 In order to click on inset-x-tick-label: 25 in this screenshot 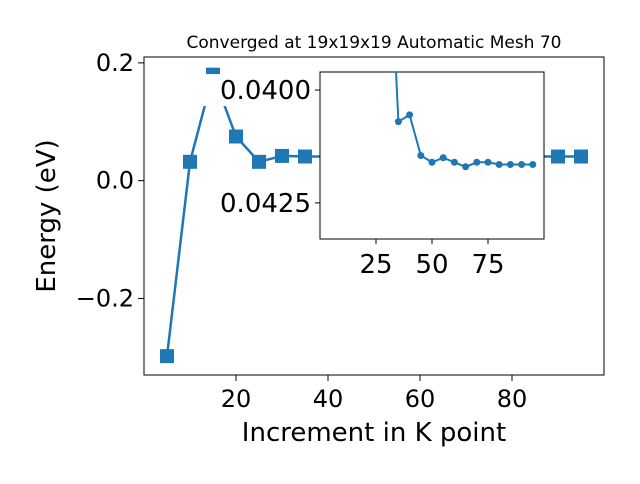, I will do `click(375, 265)`.